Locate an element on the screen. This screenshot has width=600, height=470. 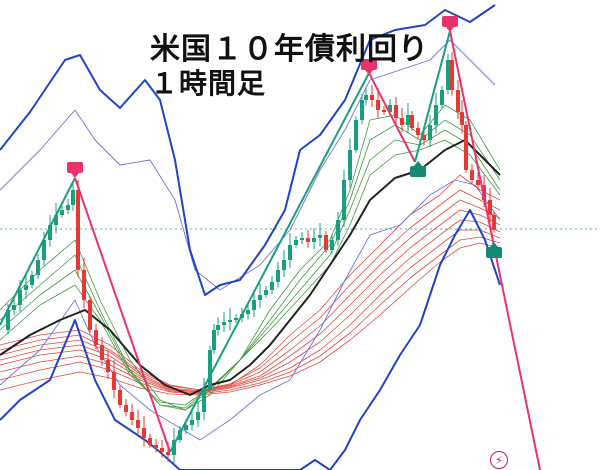
lightning-icon: ⚡ is located at coordinates (499, 460).